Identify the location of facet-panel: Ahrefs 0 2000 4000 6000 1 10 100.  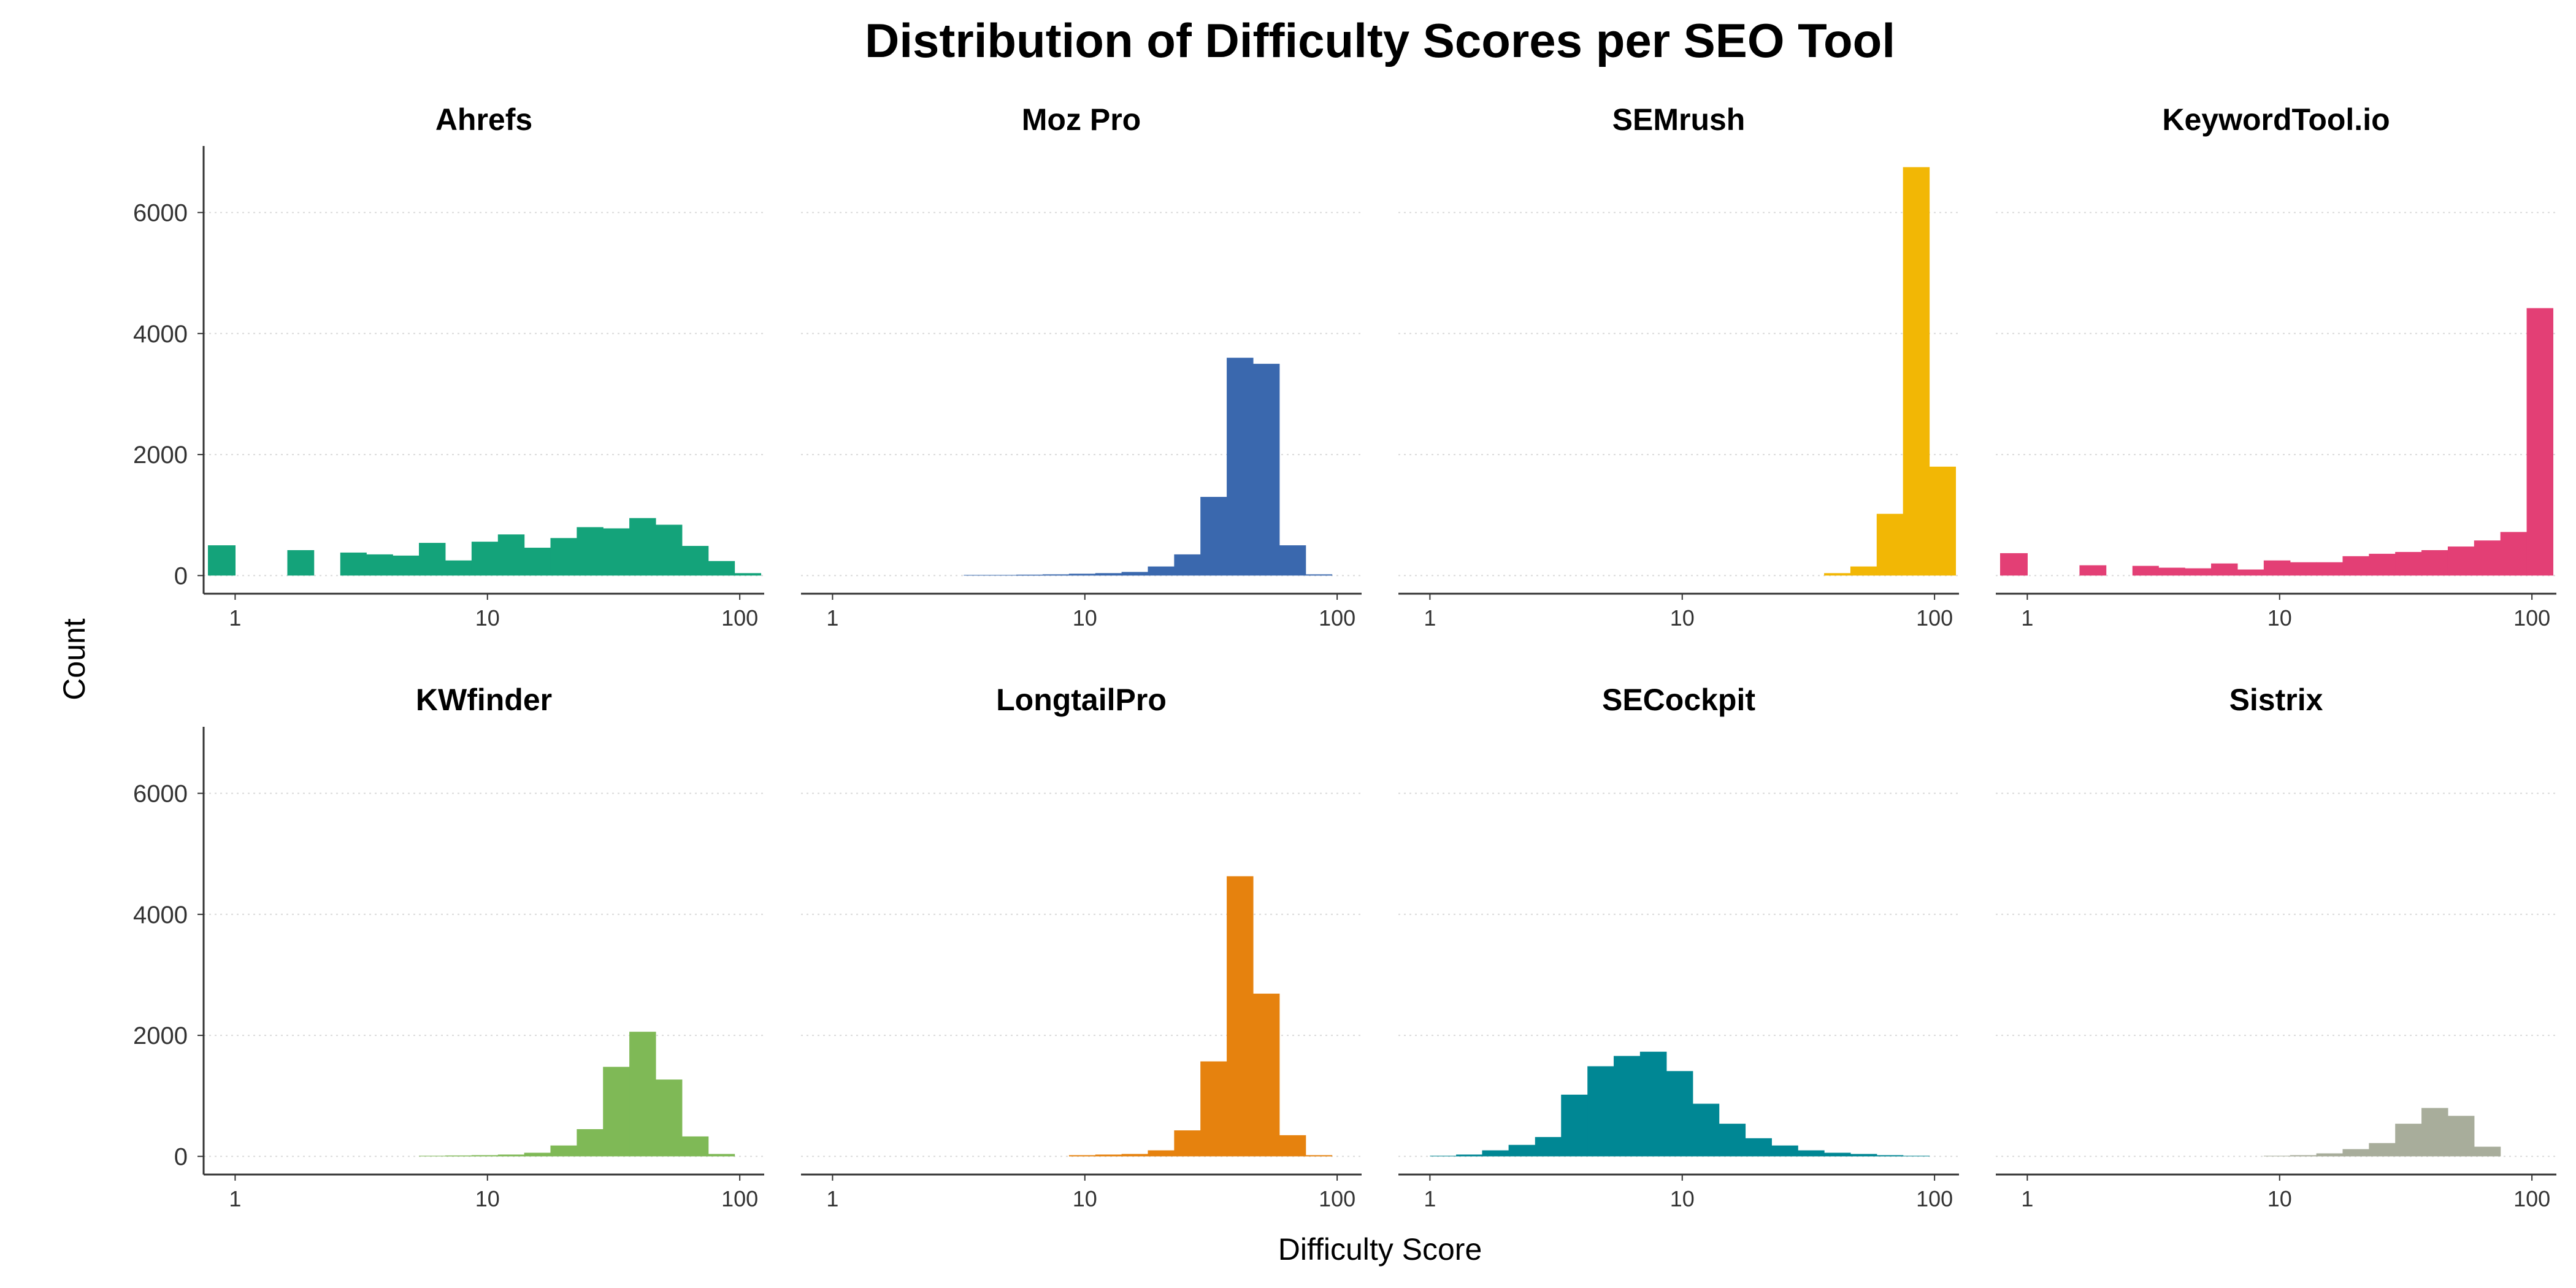
(448, 366).